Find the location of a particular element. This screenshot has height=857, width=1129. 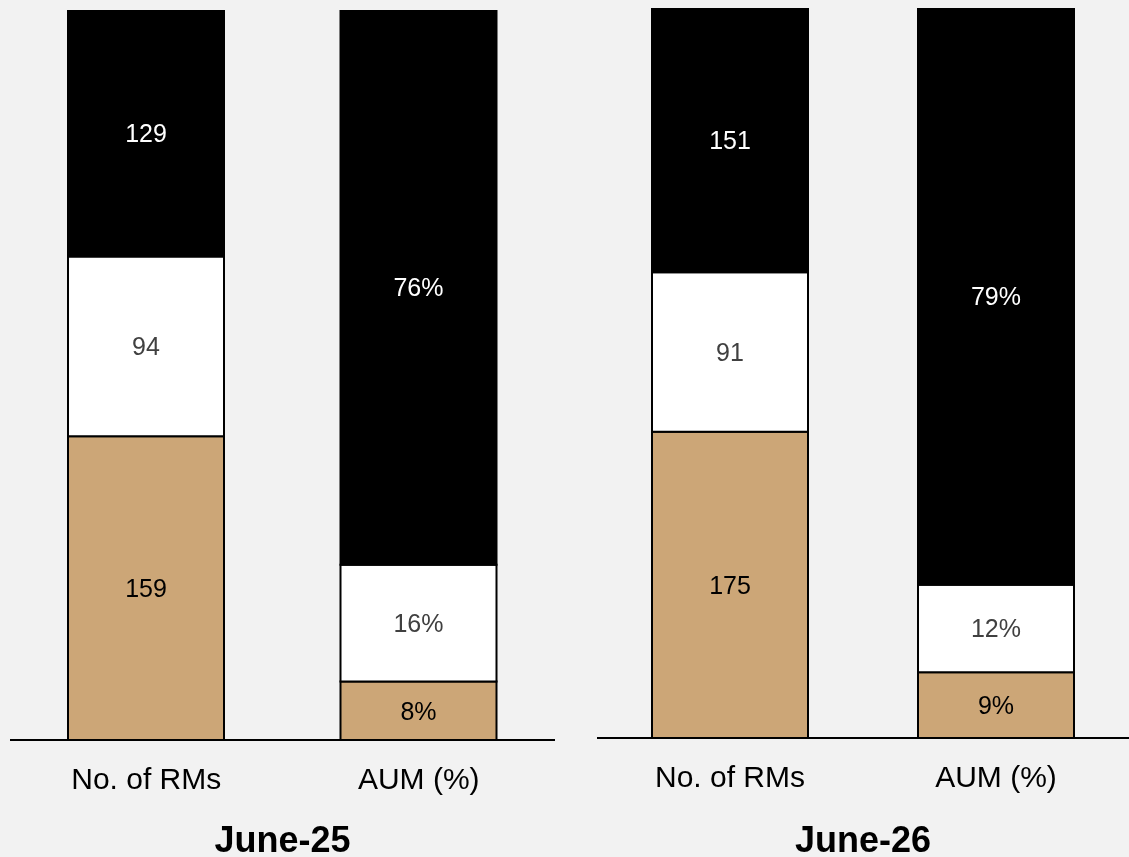

data-label: 175 is located at coordinates (730, 584).